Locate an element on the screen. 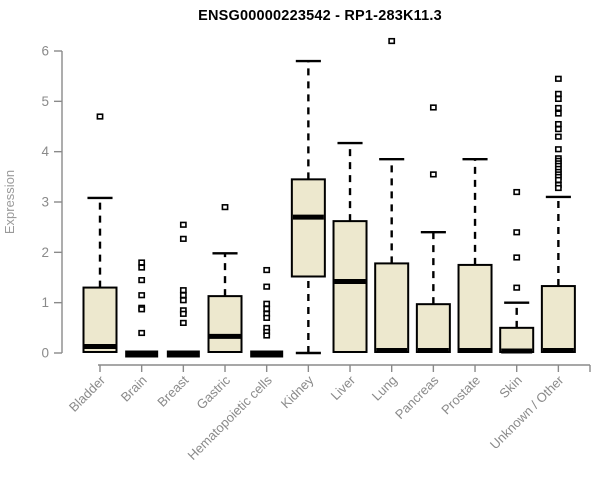 This screenshot has width=600, height=500. x-tick-label-liver: Liver is located at coordinates (343, 387).